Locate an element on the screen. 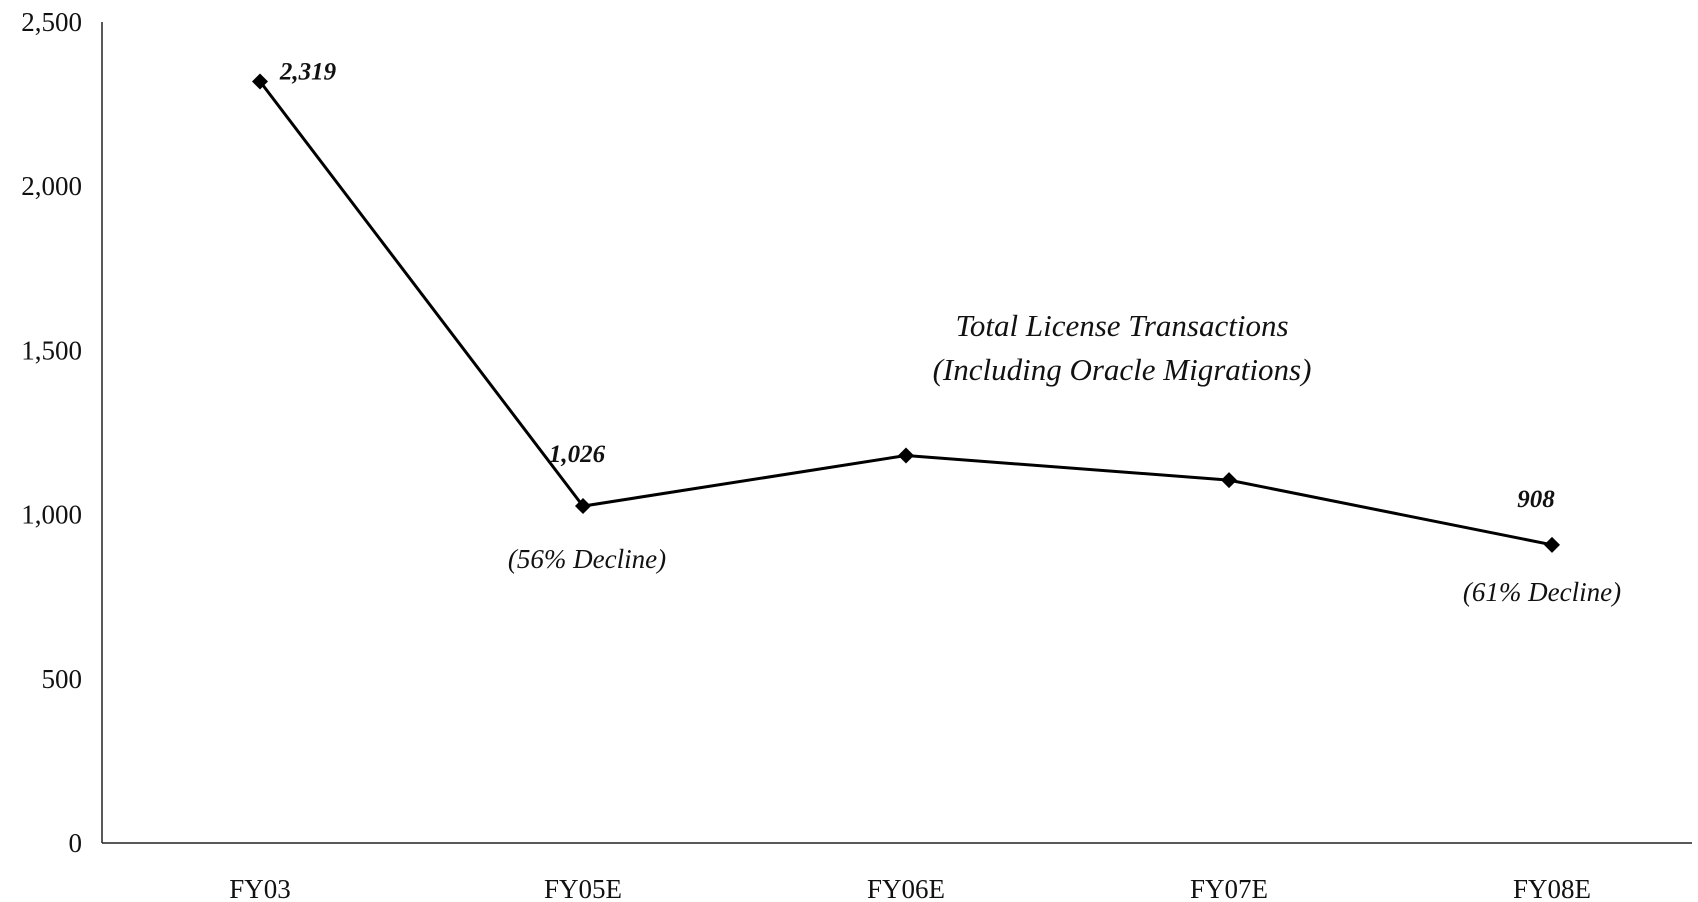 This screenshot has width=1698, height=902. data-label: 908 is located at coordinates (1536, 499).